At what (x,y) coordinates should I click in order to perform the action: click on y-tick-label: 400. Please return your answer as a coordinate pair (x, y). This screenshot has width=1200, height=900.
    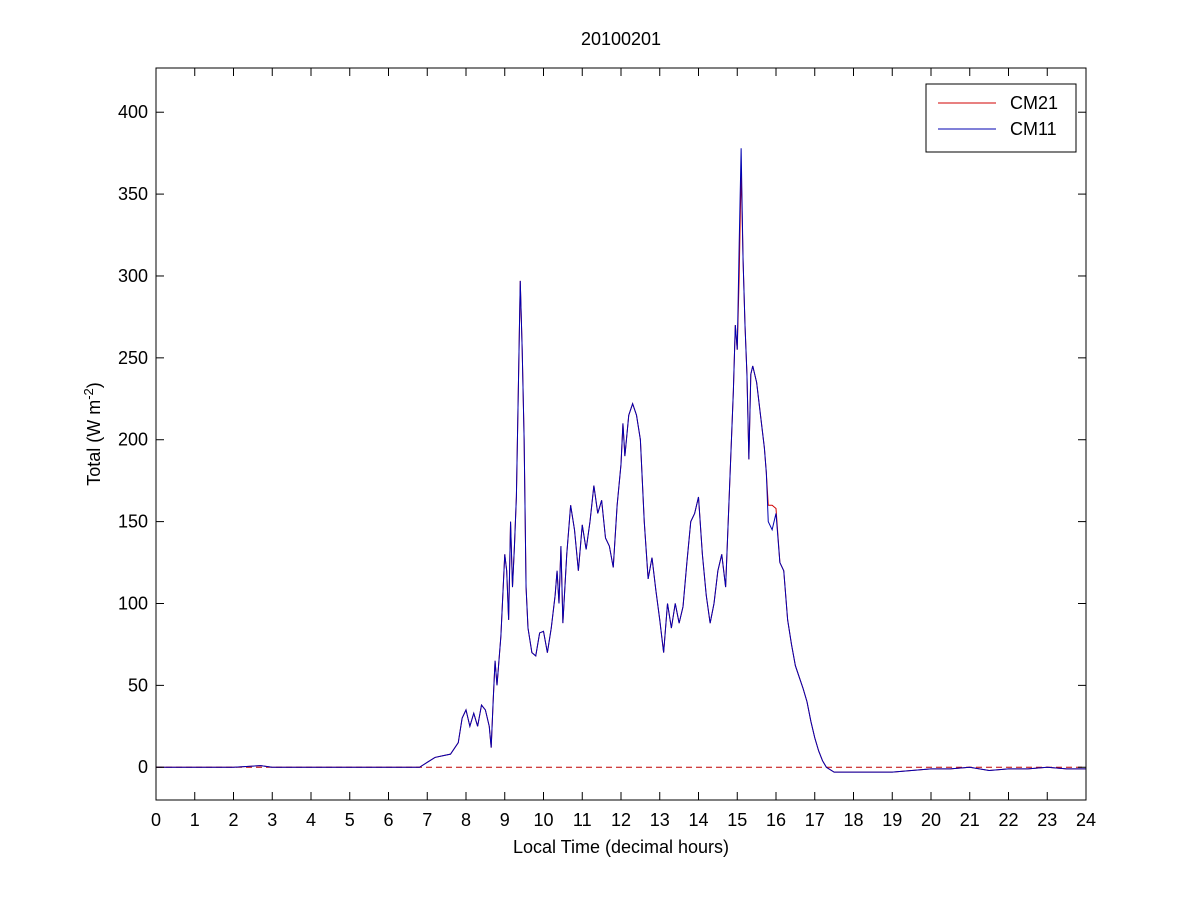
    Looking at the image, I should click on (133, 112).